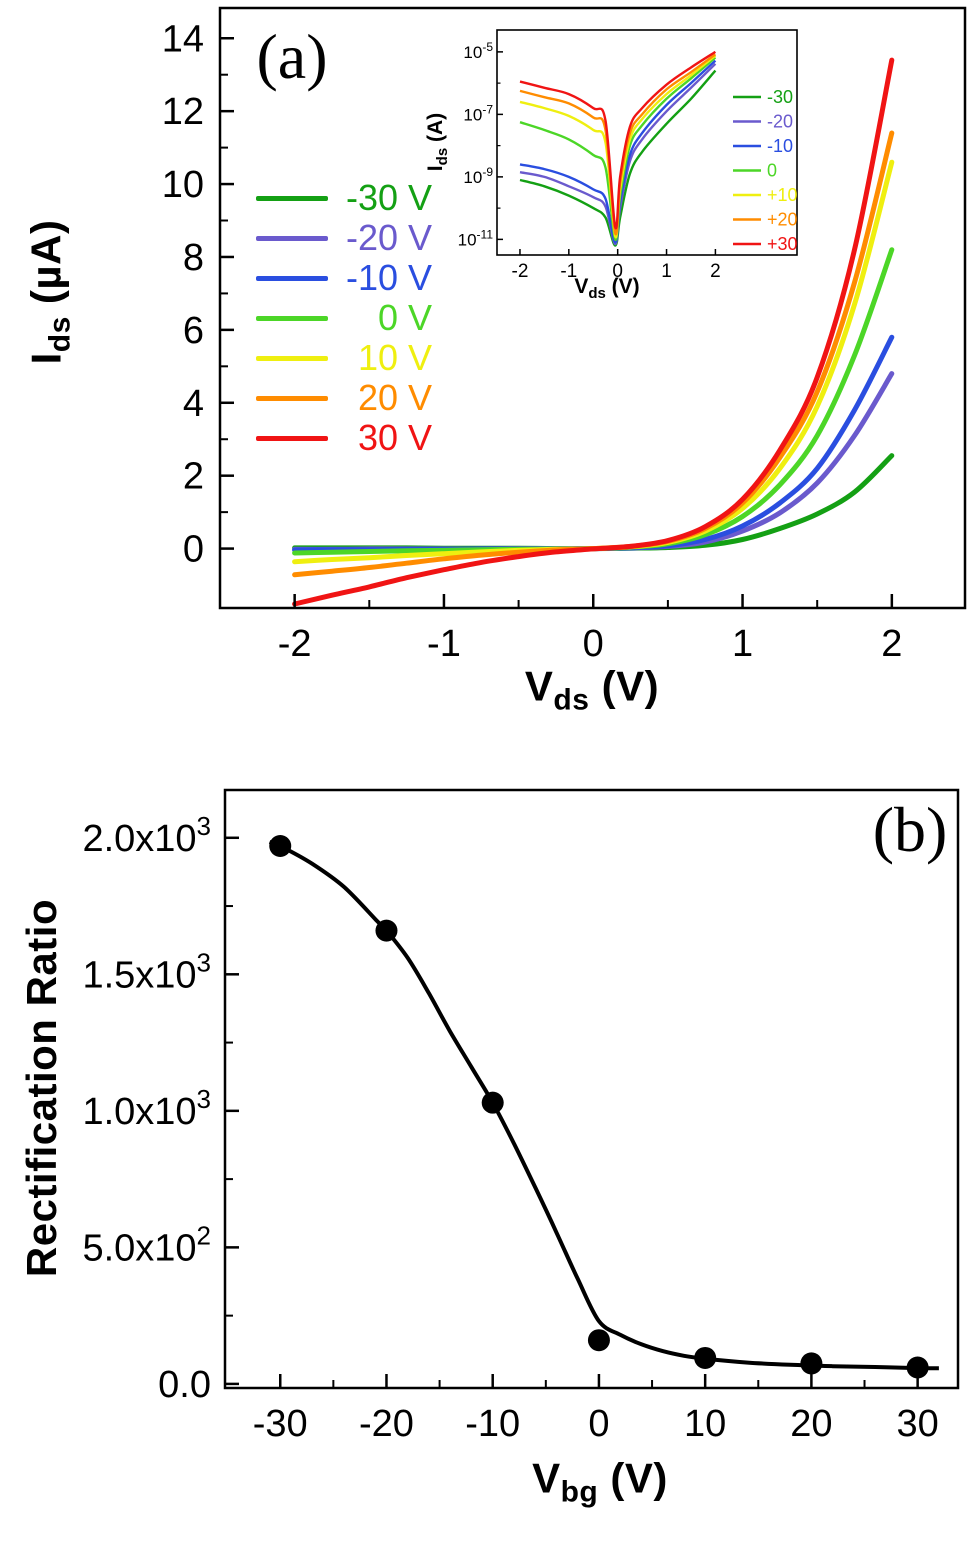 This screenshot has width=978, height=1546. Describe the element at coordinates (344, 437) in the screenshot. I see `panel-a-legend-item: 30 V` at that location.